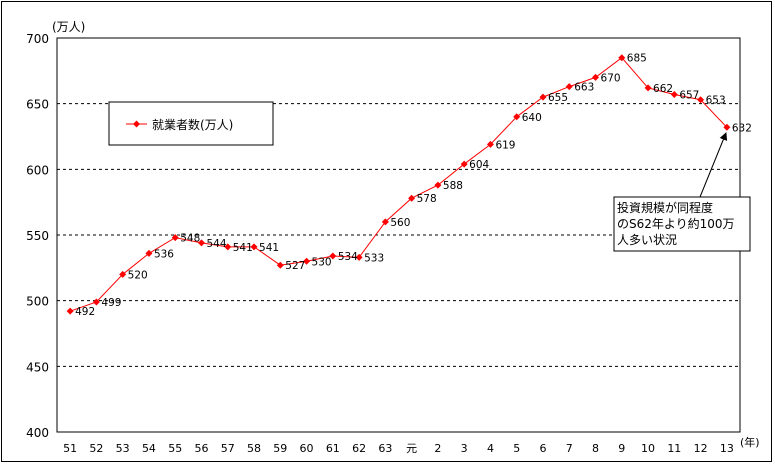  I want to click on x-tick-label: 元, so click(411, 448).